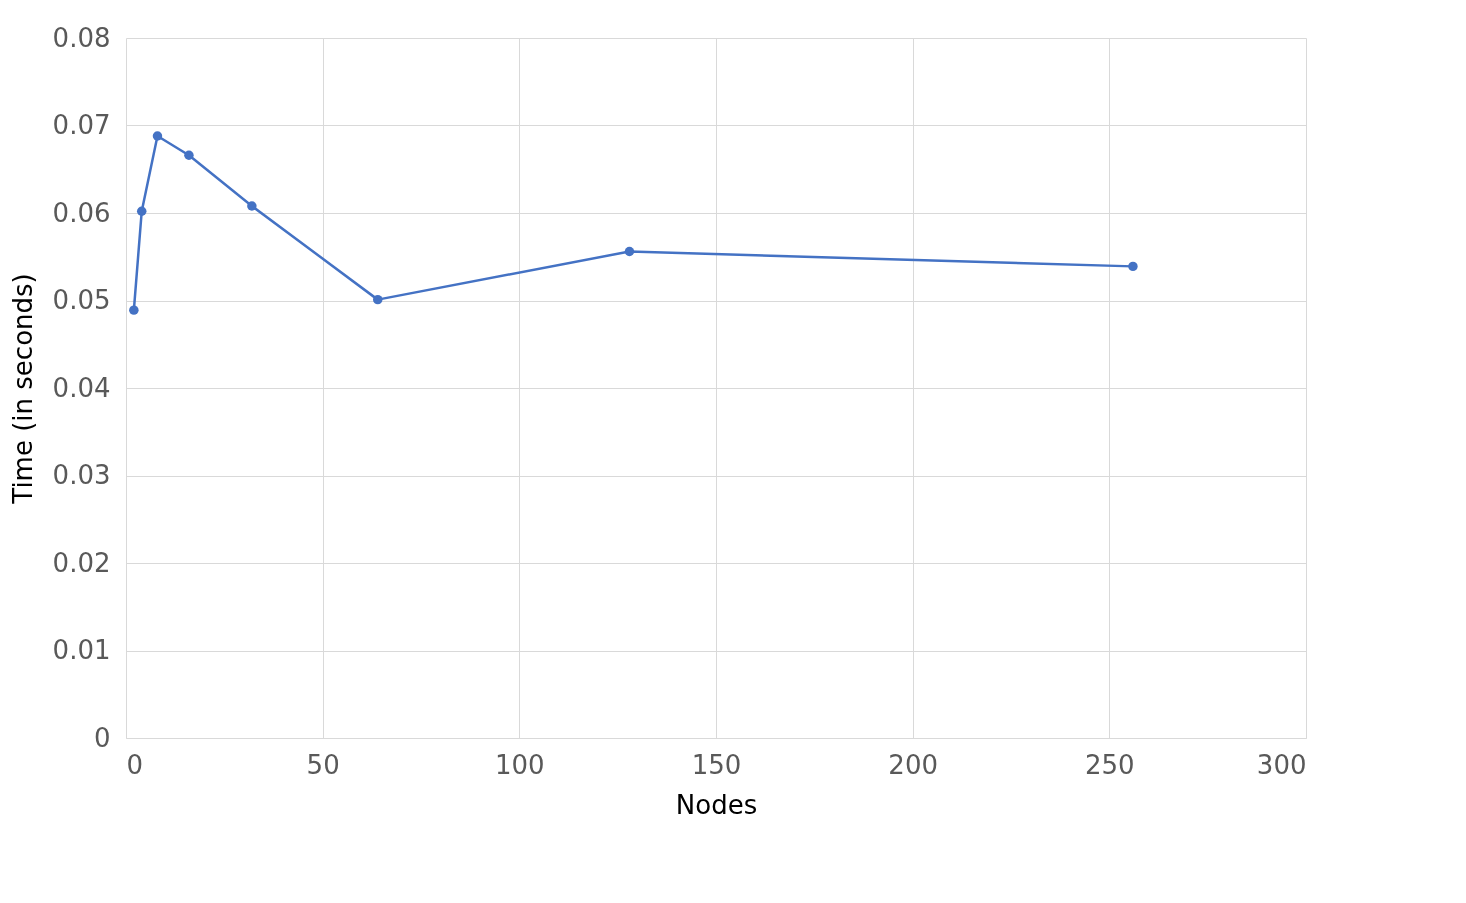 The height and width of the screenshot is (903, 1466). I want to click on y-tick-label: 0.08, so click(81, 37).